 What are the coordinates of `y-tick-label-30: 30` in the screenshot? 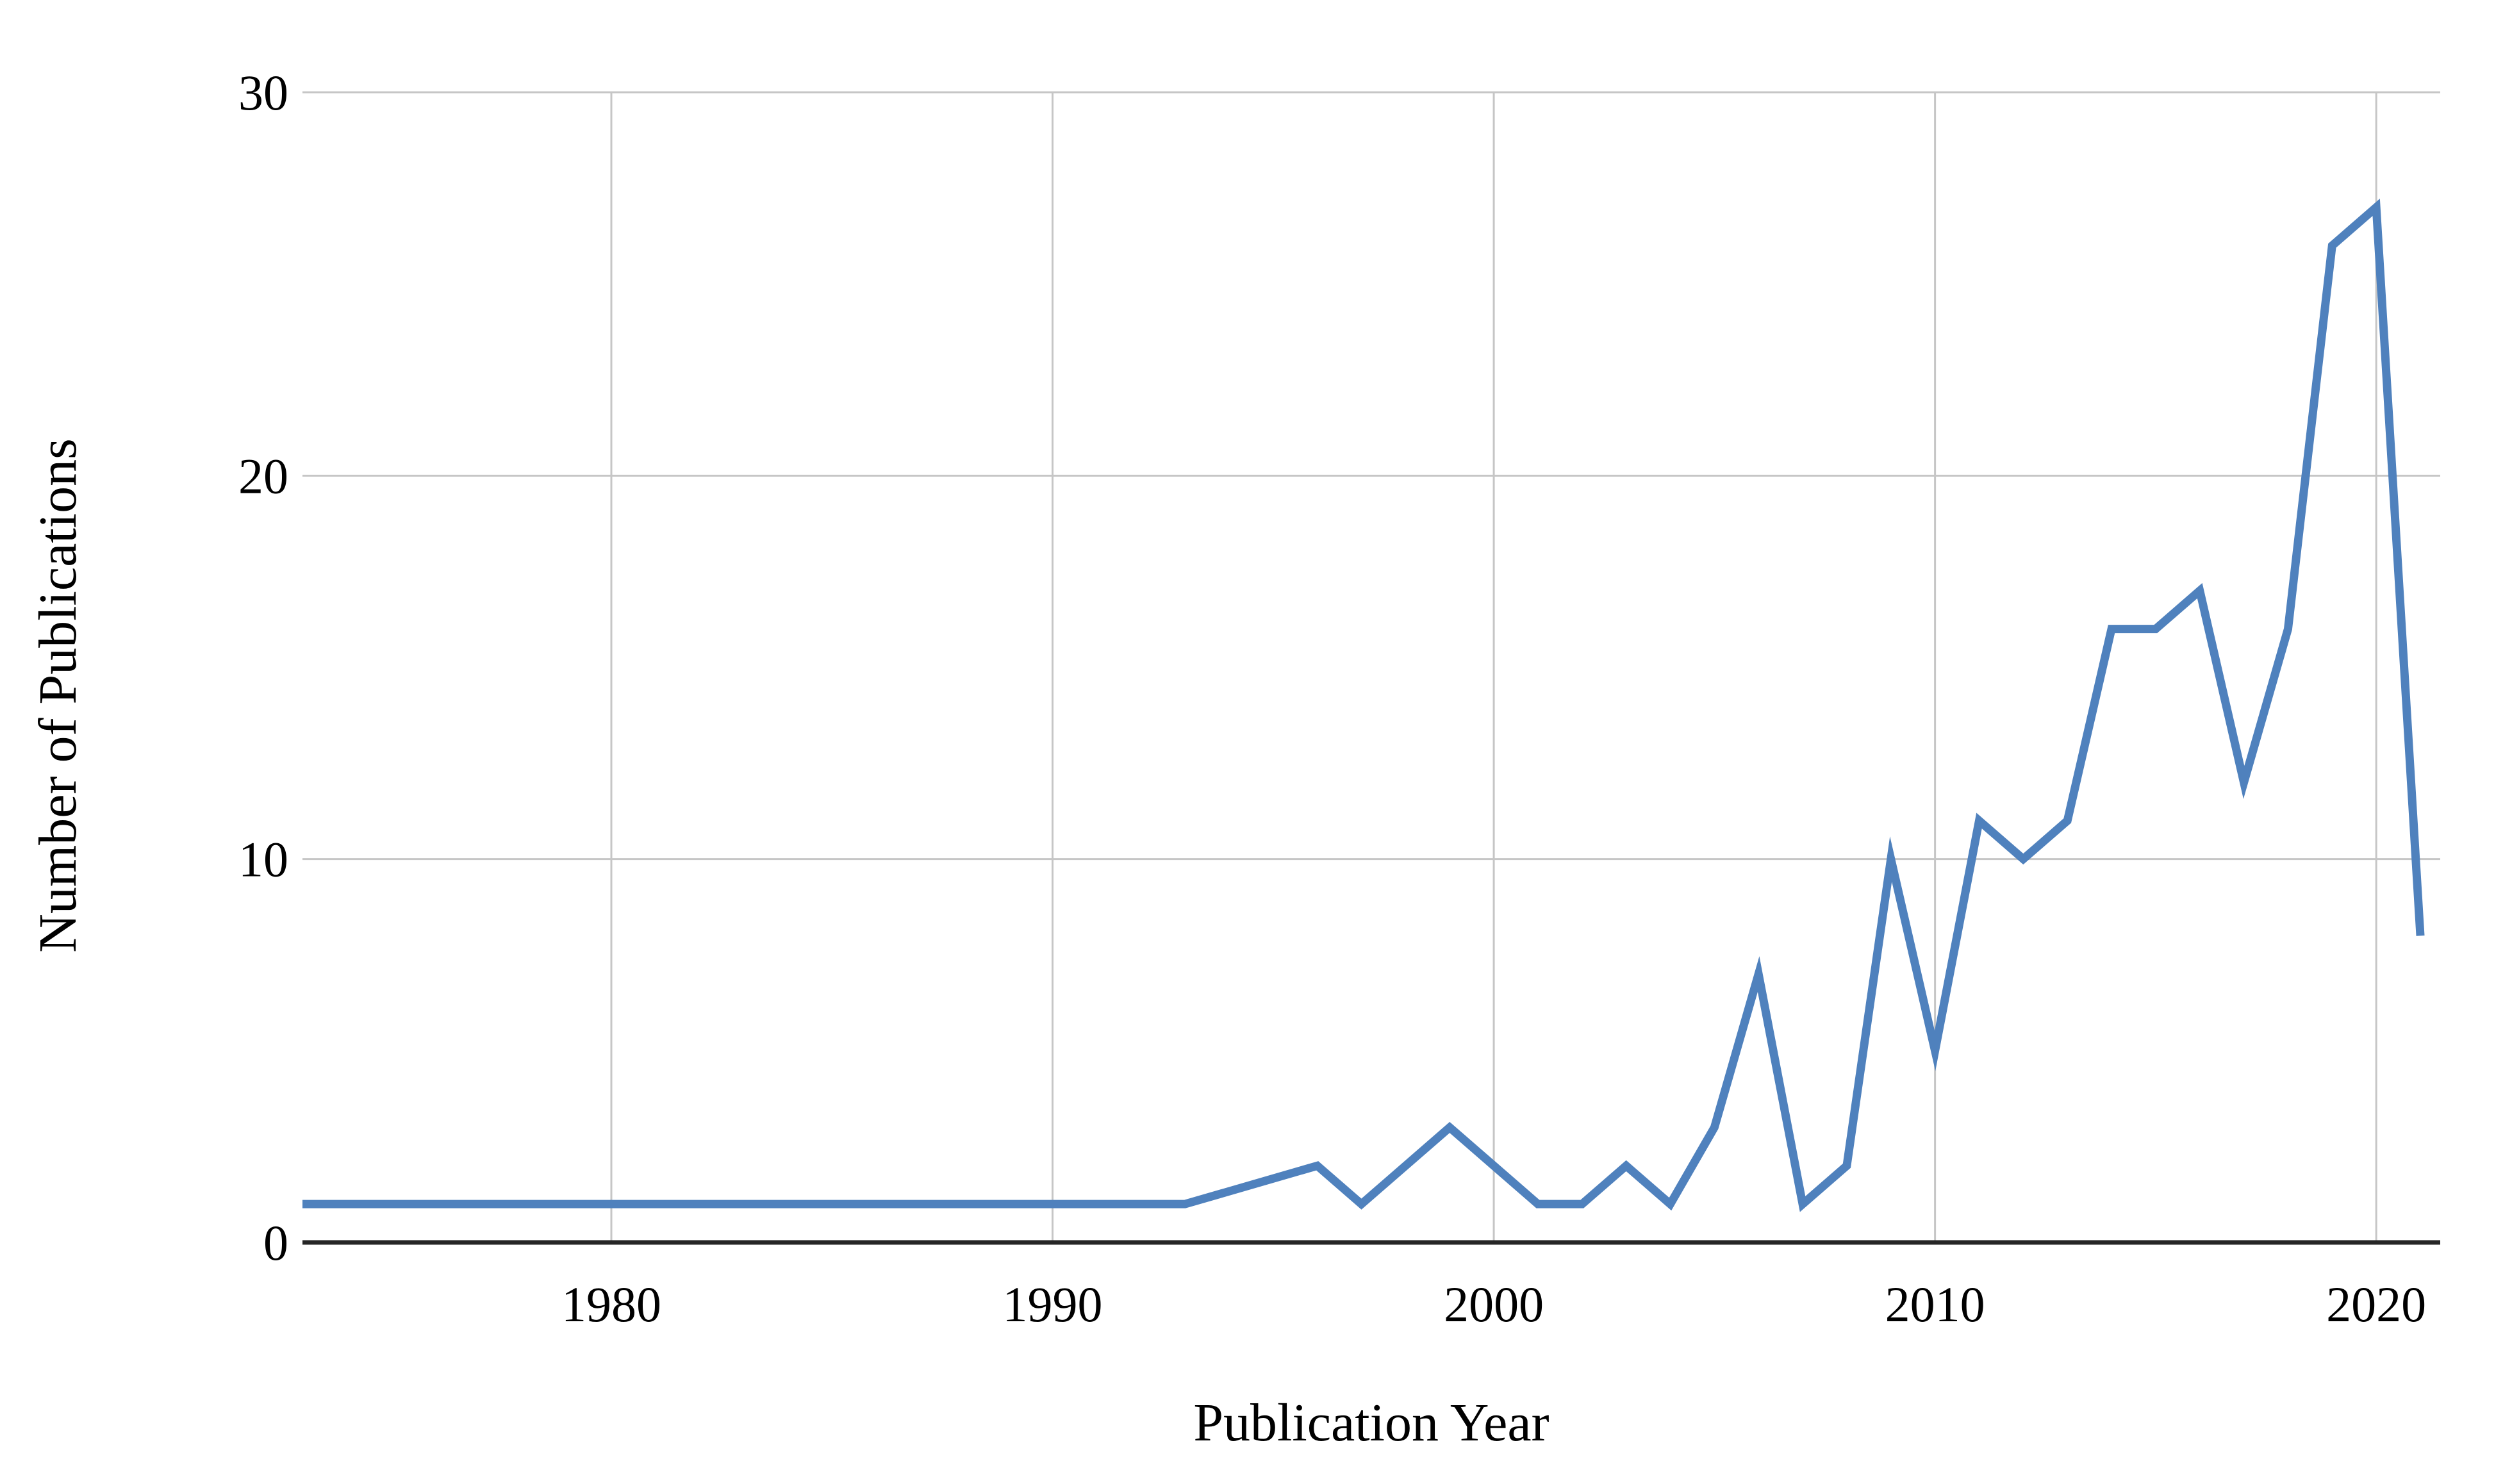 It's located at (263, 92).